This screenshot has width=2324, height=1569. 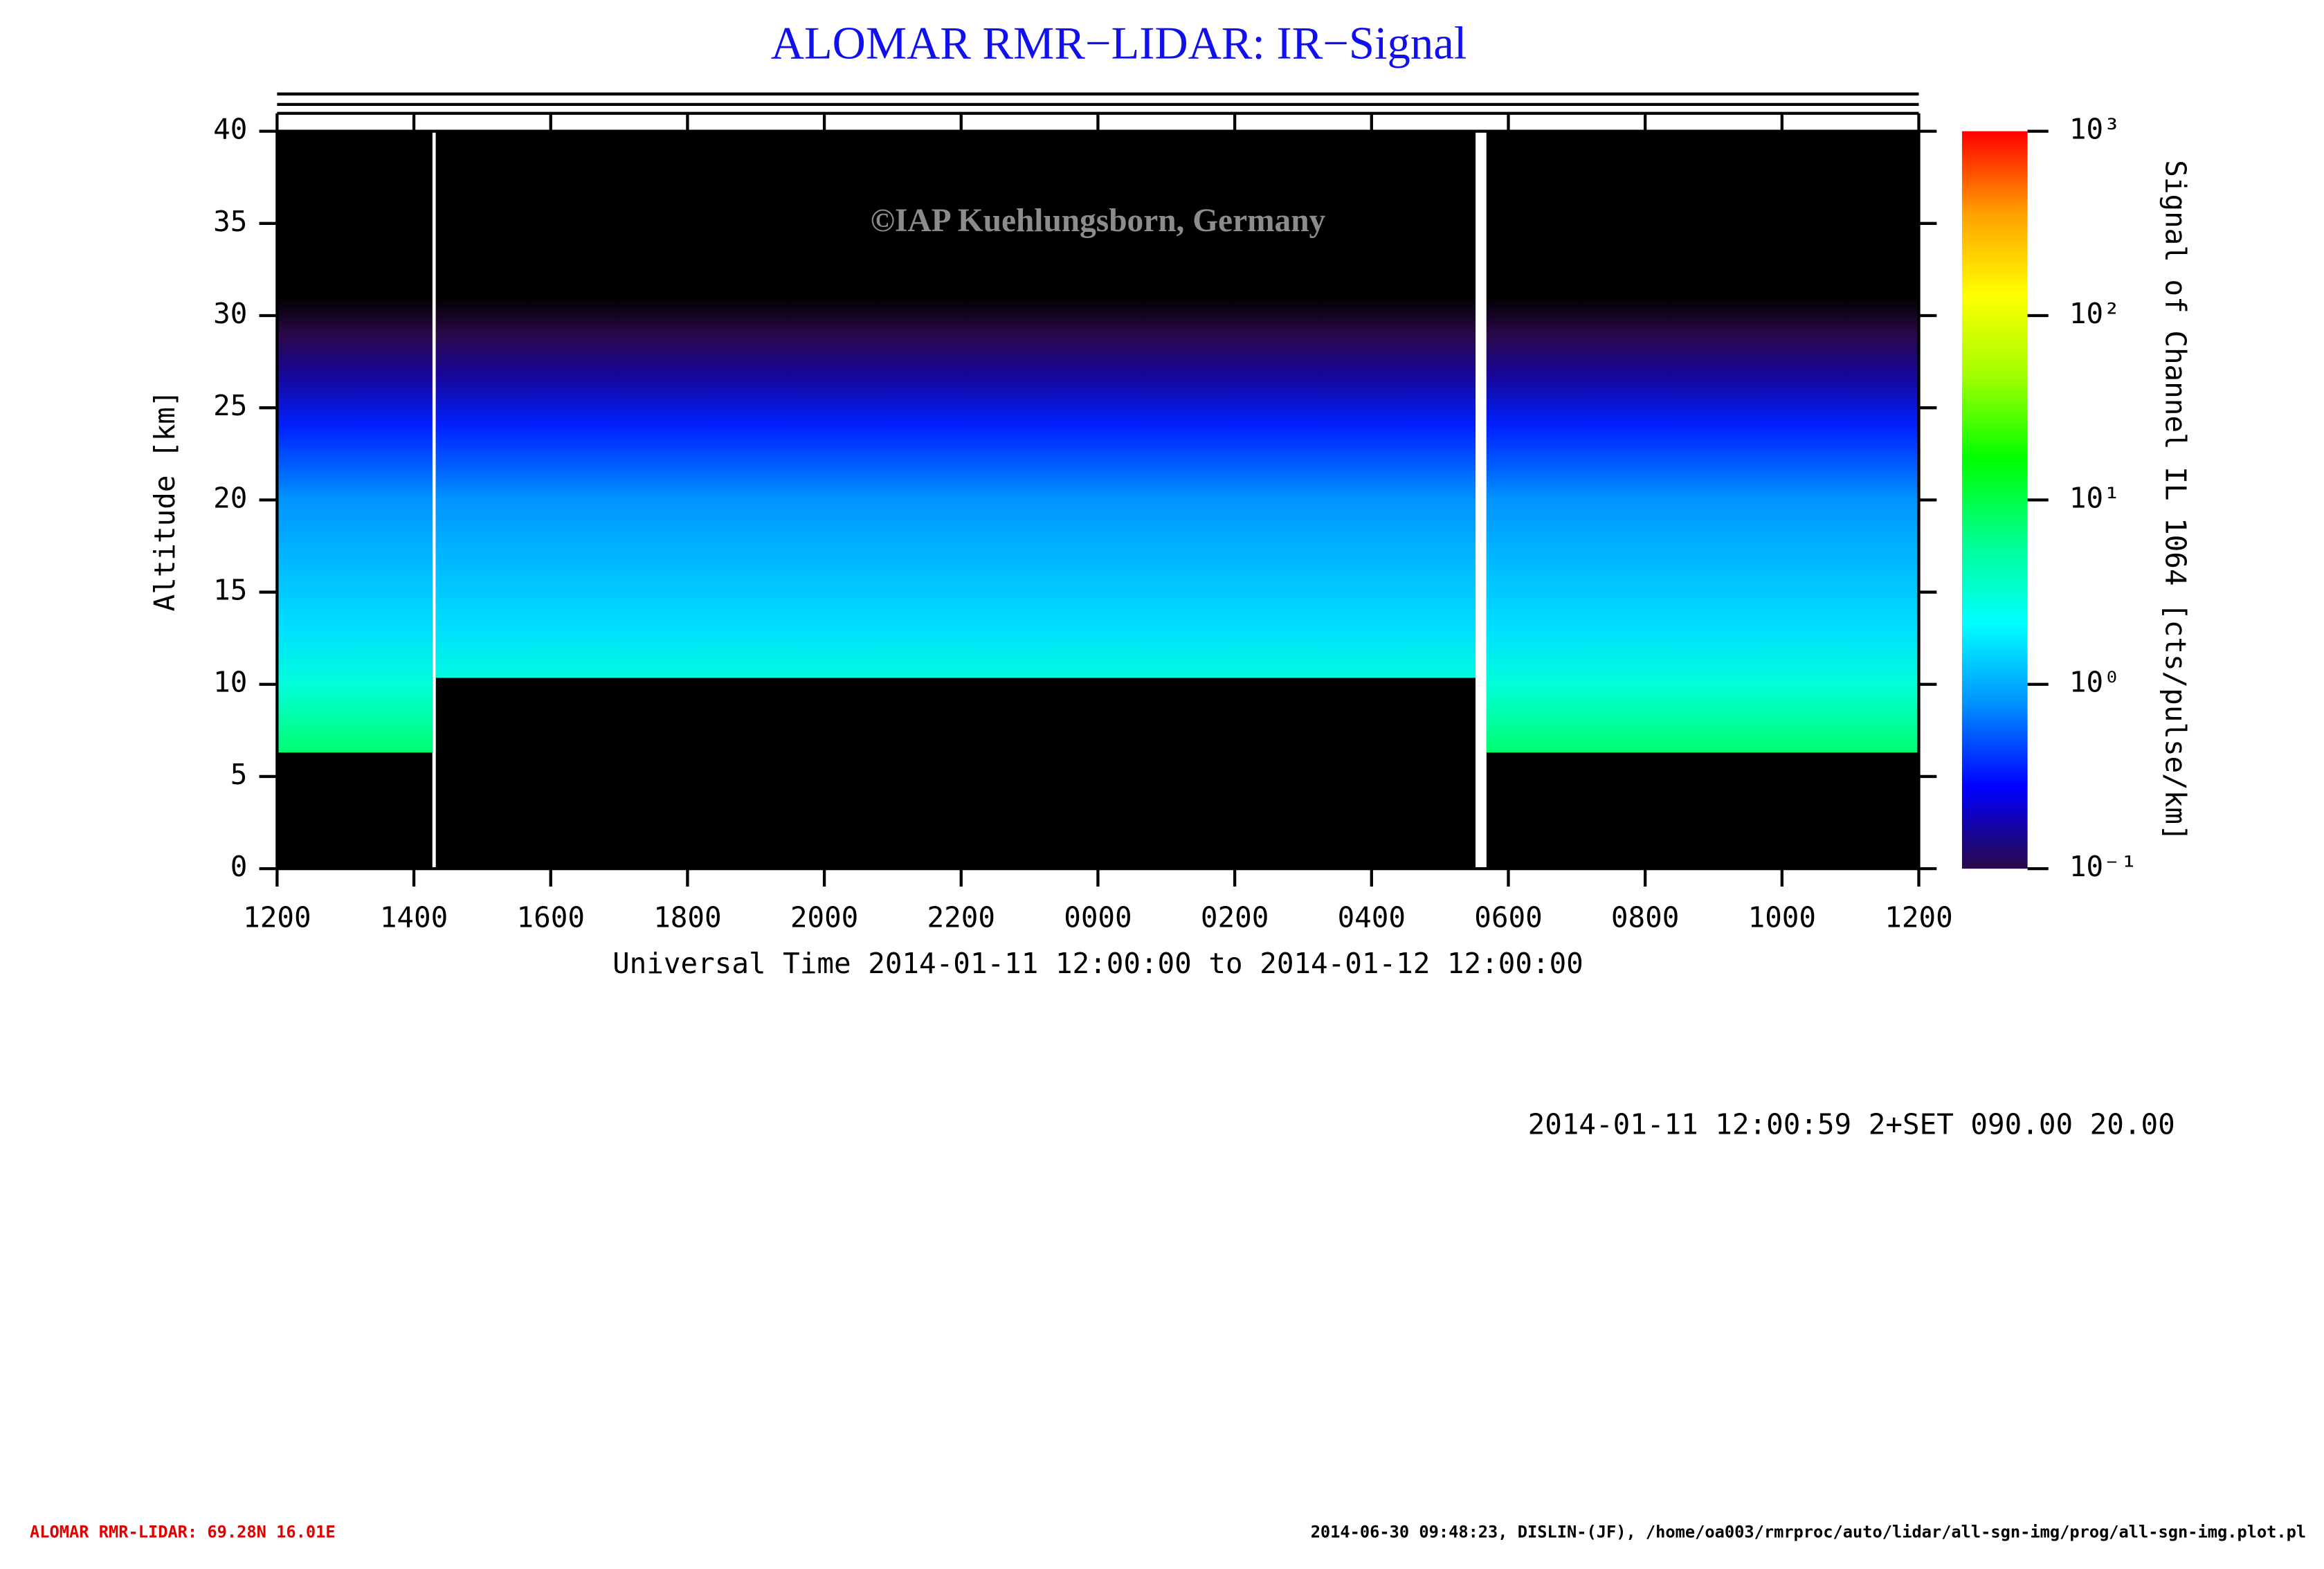 I want to click on top-strip, so click(x=1098, y=103).